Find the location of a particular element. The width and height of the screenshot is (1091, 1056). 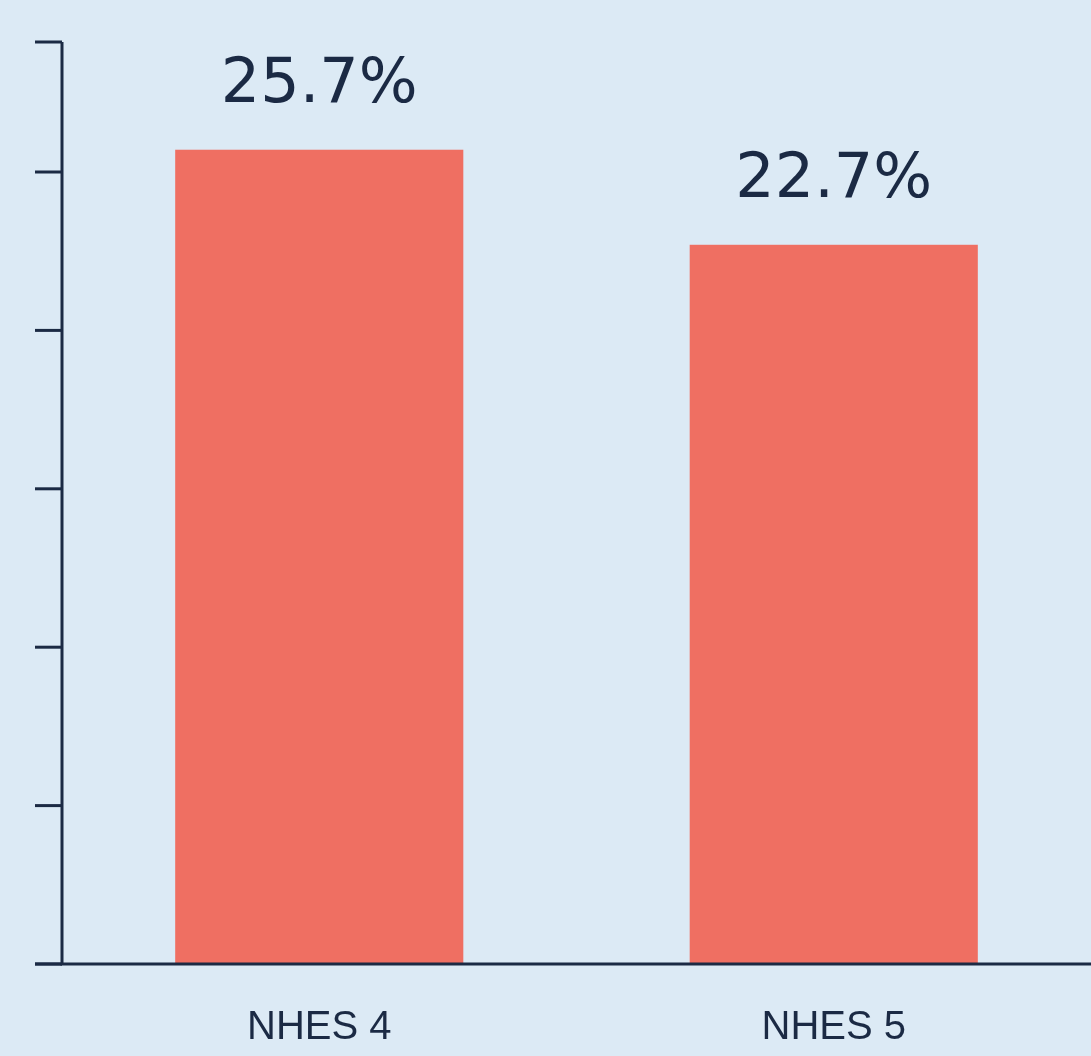

x-tick-label: NHES 5 is located at coordinates (833, 1025).